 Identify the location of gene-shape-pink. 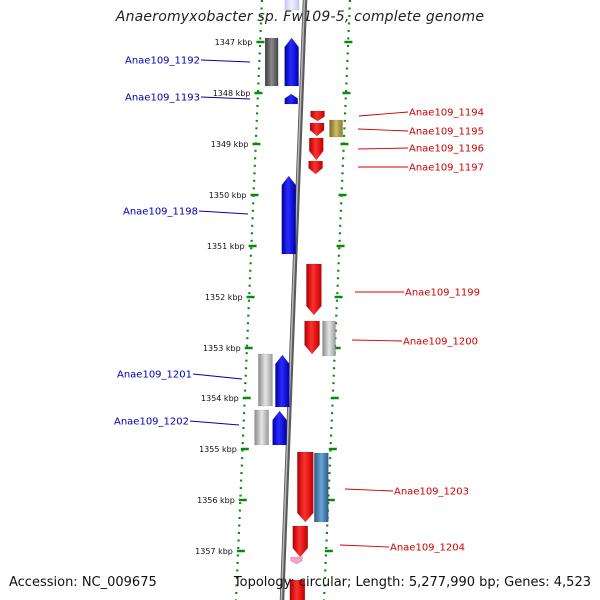
(296, 560).